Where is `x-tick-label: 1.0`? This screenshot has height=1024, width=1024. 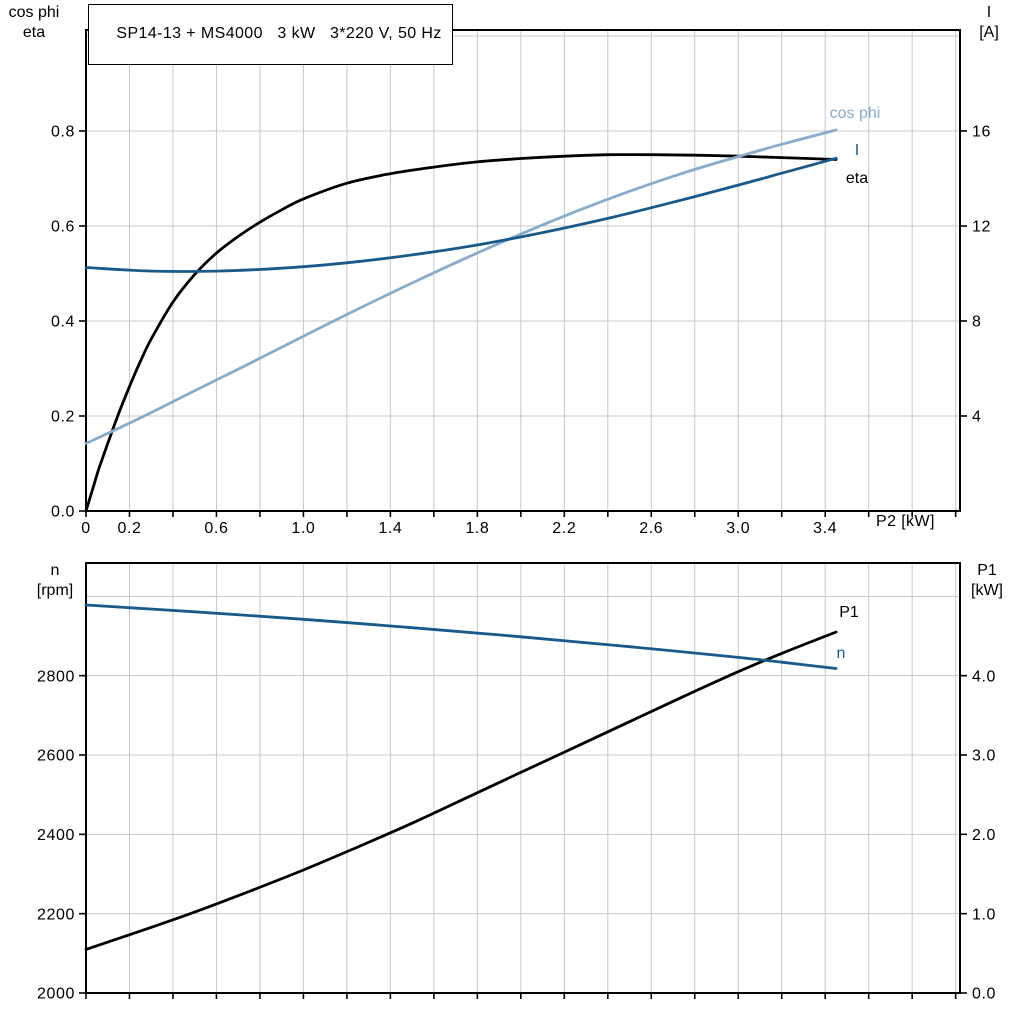 x-tick-label: 1.0 is located at coordinates (303, 528).